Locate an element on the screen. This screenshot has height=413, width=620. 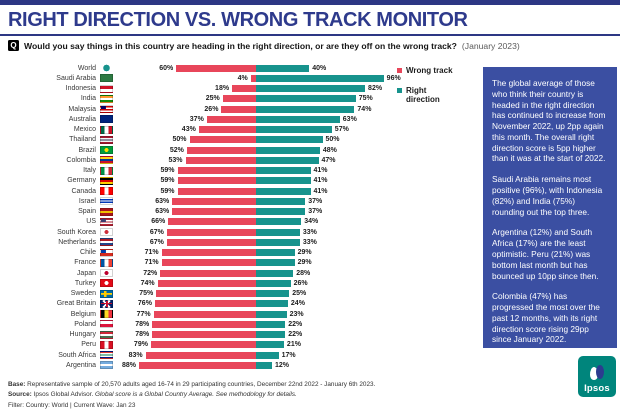
wrong-track-zone: 43% is located at coordinates (186, 130).